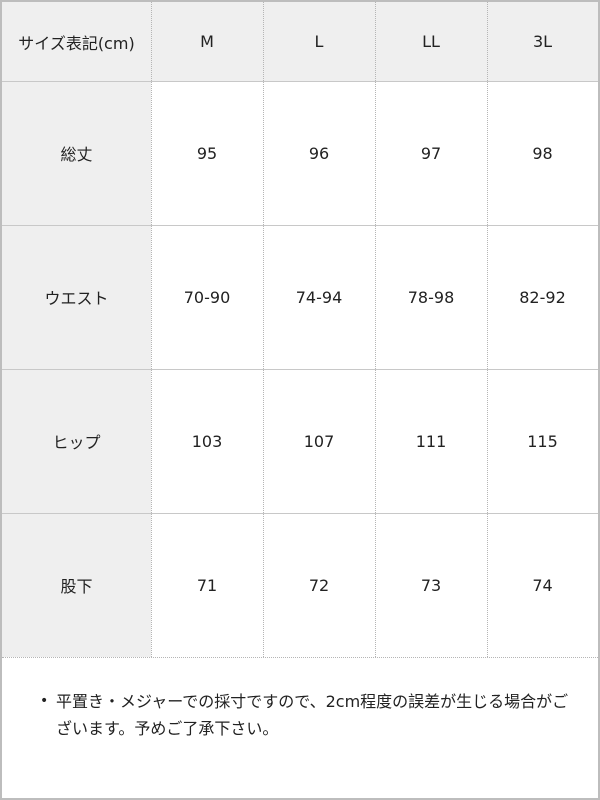 The image size is (600, 800). I want to click on table-cell: 70-90, so click(207, 297).